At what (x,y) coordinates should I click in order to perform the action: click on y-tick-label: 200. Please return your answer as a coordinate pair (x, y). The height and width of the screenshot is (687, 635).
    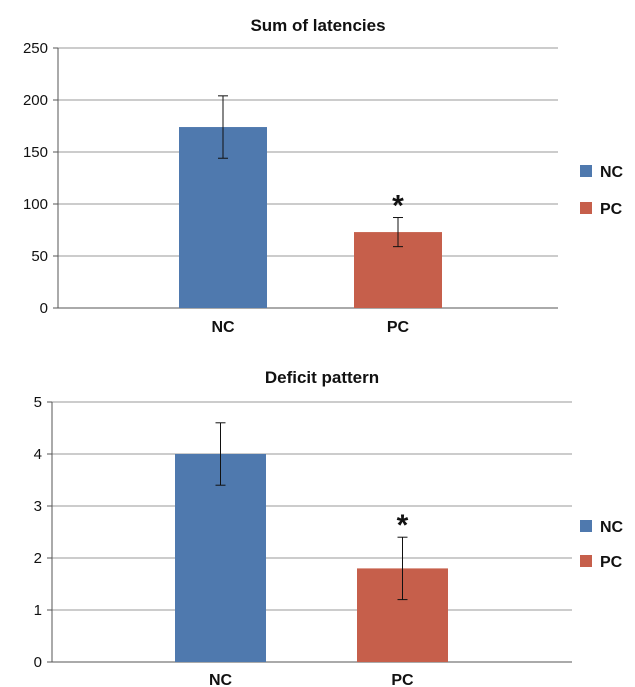
    Looking at the image, I should click on (35, 100).